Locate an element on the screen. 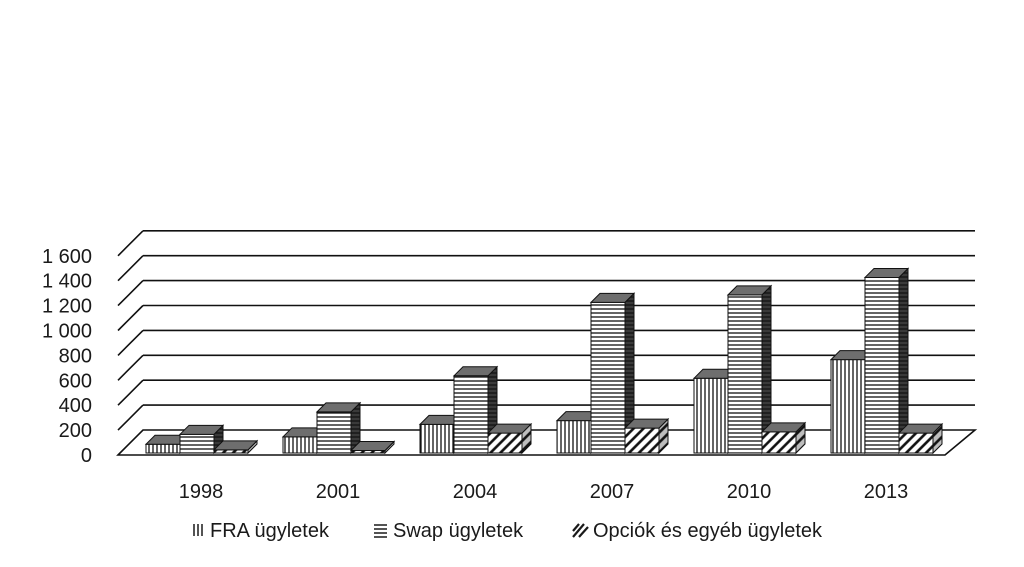 The width and height of the screenshot is (1024, 567). legend-item-swap: Swap ügyletek is located at coordinates (449, 531).